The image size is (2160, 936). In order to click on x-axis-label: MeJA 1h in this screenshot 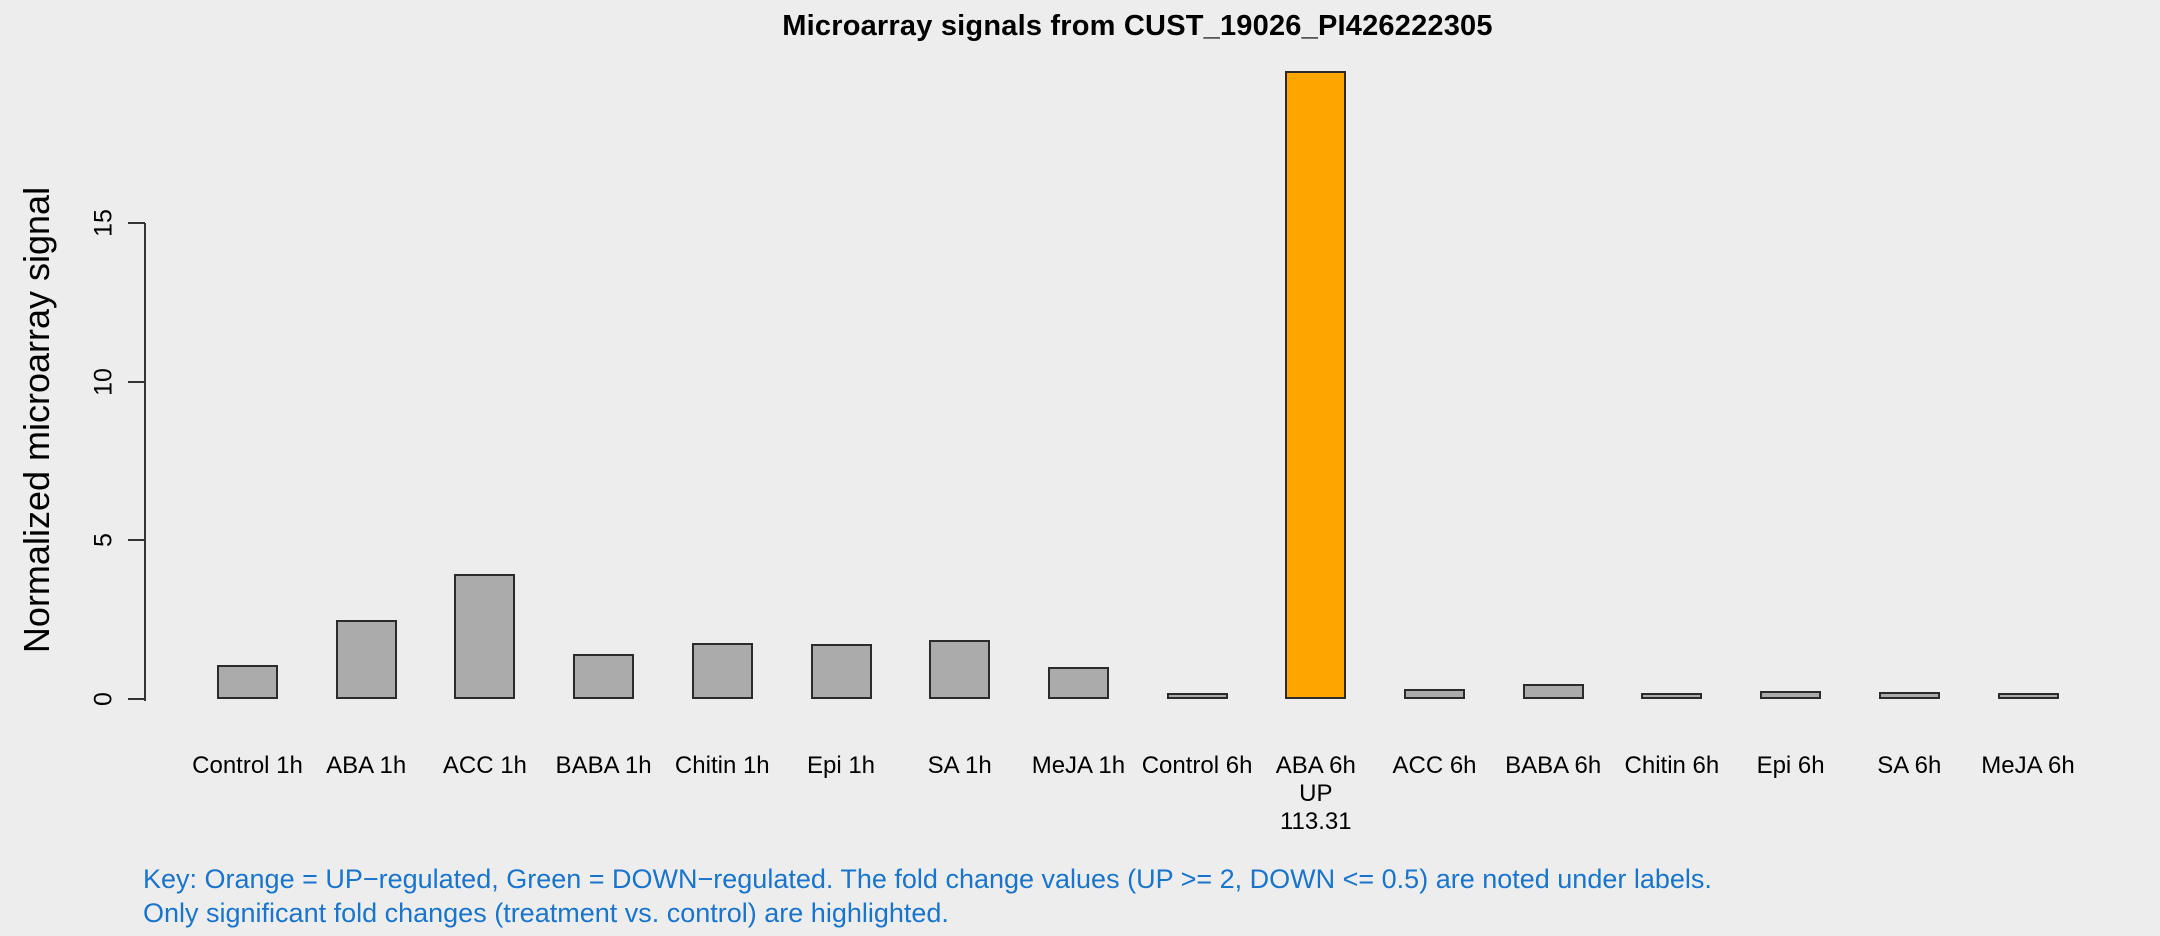, I will do `click(1078, 765)`.